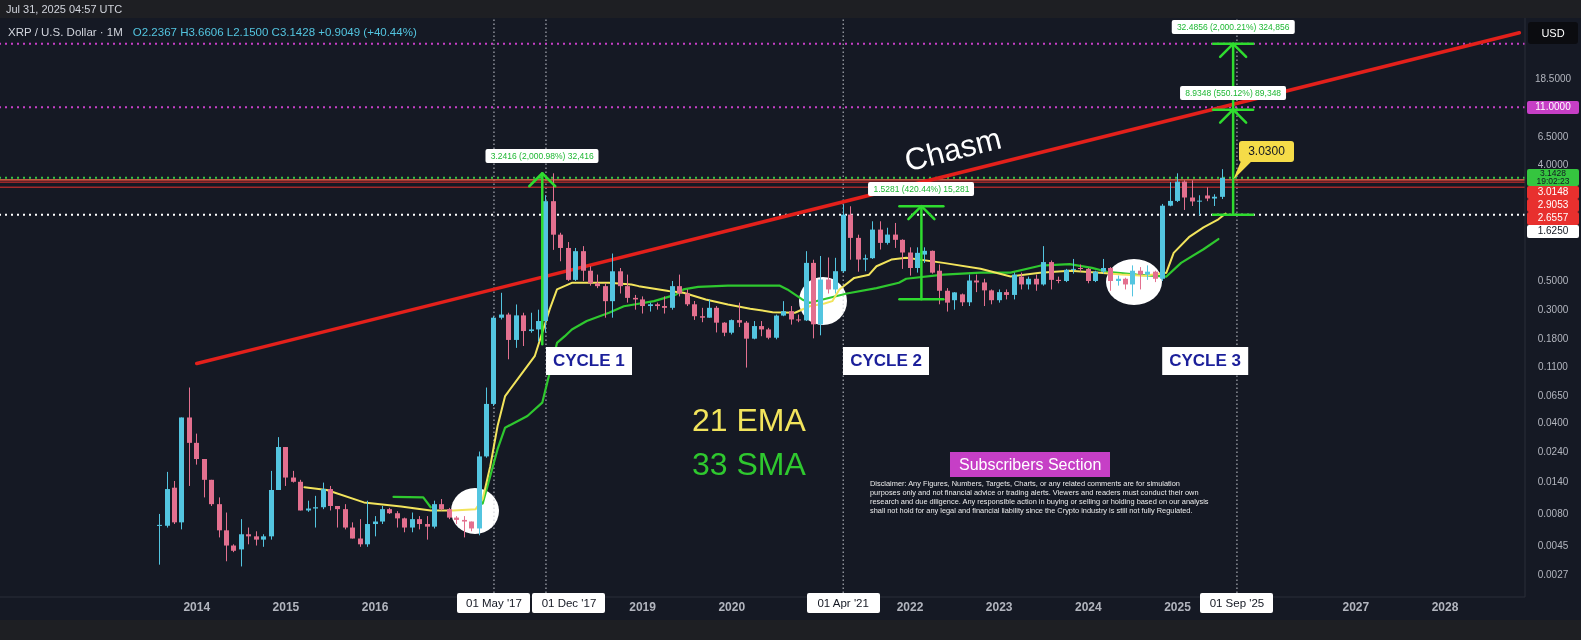  Describe the element at coordinates (1553, 423) in the screenshot. I see `y-tick-label: 0.0400` at that location.